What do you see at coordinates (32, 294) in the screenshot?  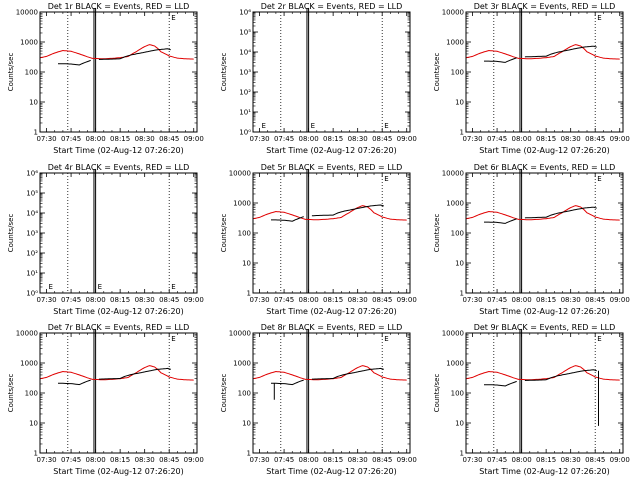 I see `y-tick-label: 10⁰` at bounding box center [32, 294].